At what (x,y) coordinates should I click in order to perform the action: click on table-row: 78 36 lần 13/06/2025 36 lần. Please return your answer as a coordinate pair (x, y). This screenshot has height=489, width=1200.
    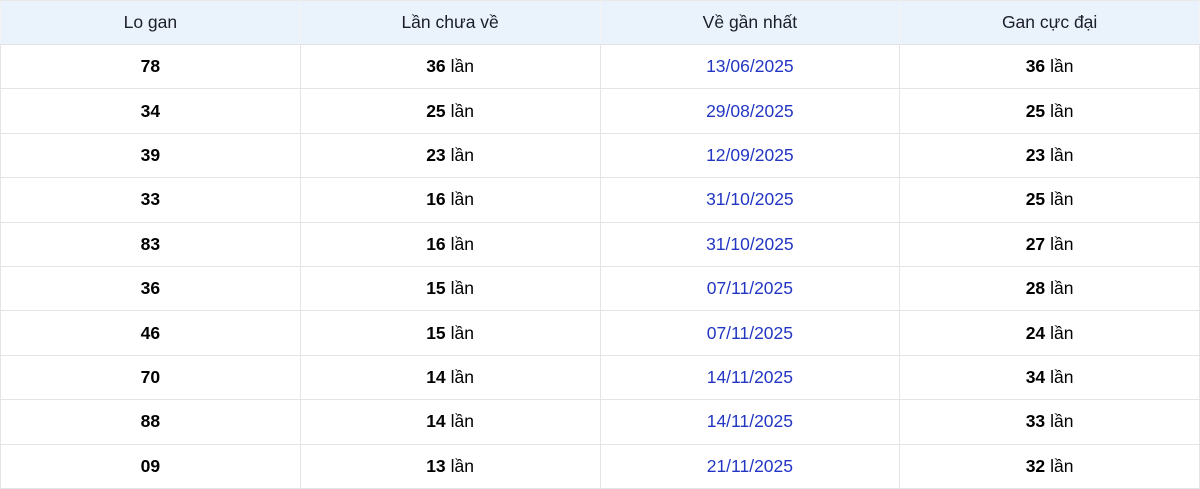
    Looking at the image, I should click on (600, 66).